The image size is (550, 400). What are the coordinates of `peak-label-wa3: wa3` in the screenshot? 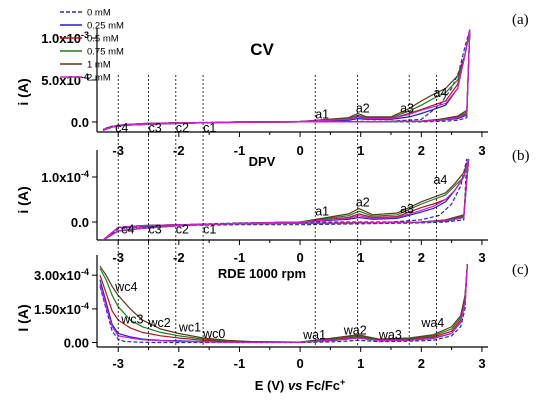 It's located at (390, 335).